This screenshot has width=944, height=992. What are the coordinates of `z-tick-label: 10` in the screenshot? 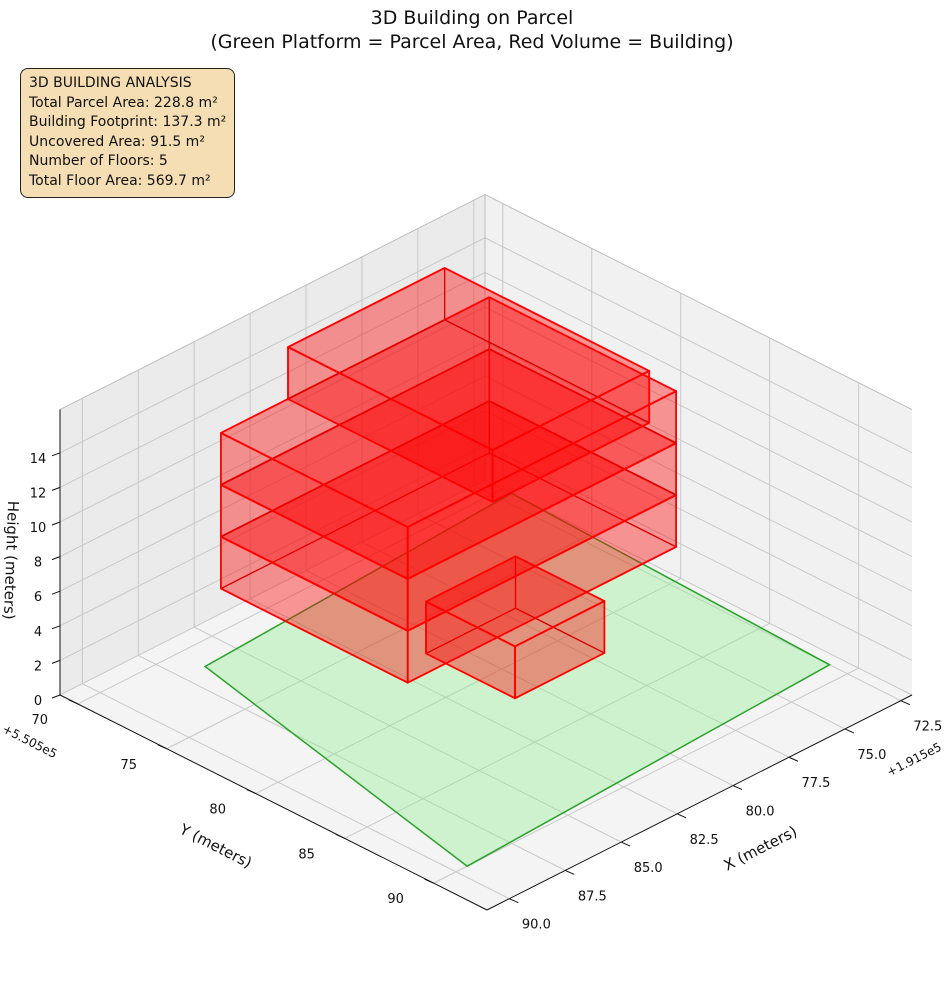 It's located at (38, 528).